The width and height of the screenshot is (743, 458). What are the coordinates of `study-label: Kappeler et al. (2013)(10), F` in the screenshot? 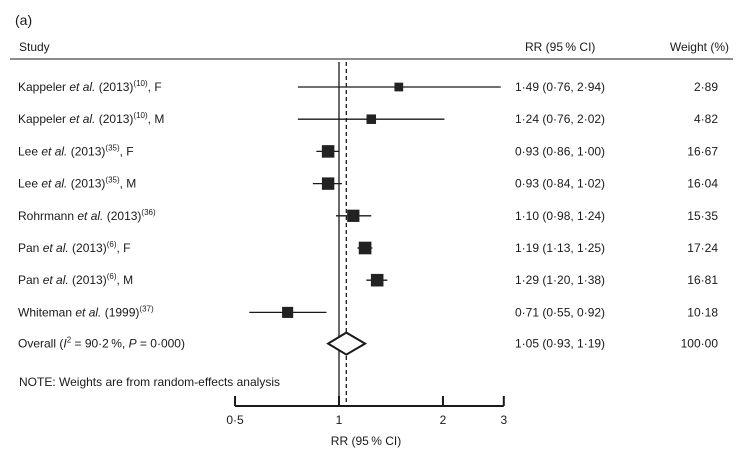 It's located at (90, 86).